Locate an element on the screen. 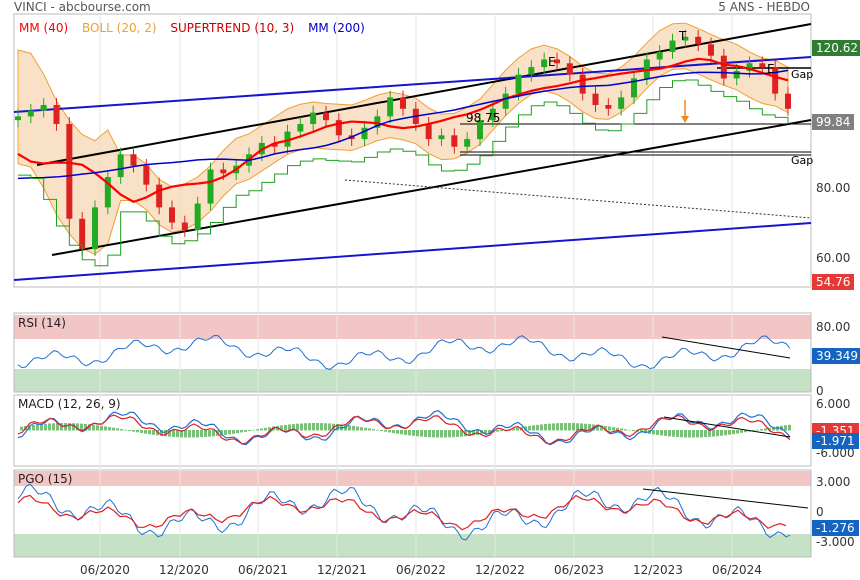  x-tick-3: 12/2021 is located at coordinates (342, 570).